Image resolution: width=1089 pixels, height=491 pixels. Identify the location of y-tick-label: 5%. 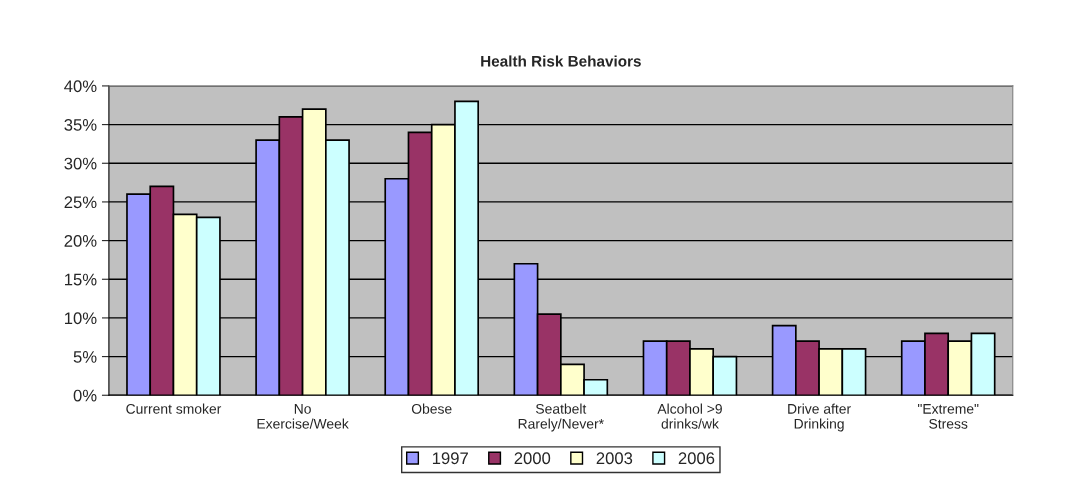
(85, 357).